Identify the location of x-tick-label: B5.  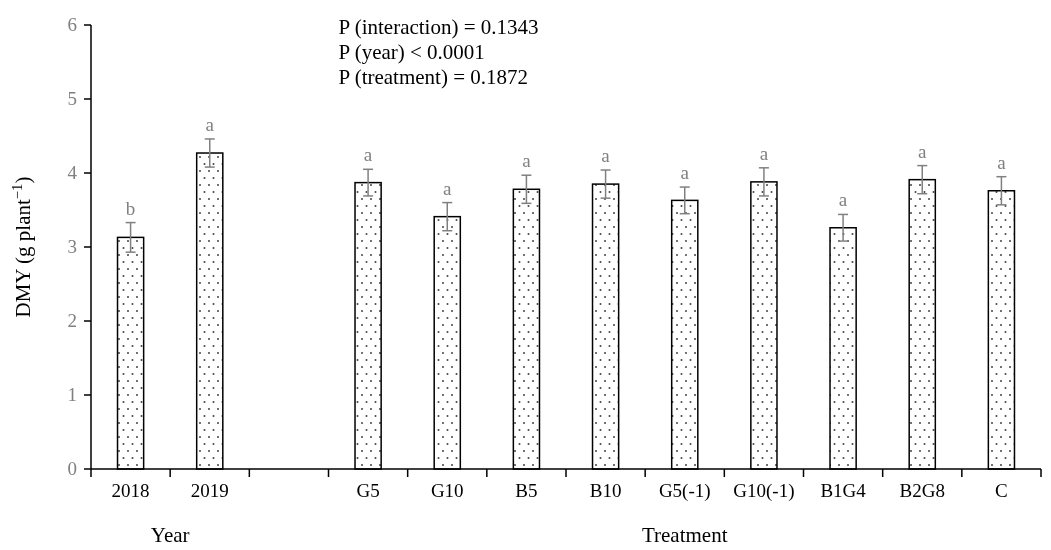
(526, 490).